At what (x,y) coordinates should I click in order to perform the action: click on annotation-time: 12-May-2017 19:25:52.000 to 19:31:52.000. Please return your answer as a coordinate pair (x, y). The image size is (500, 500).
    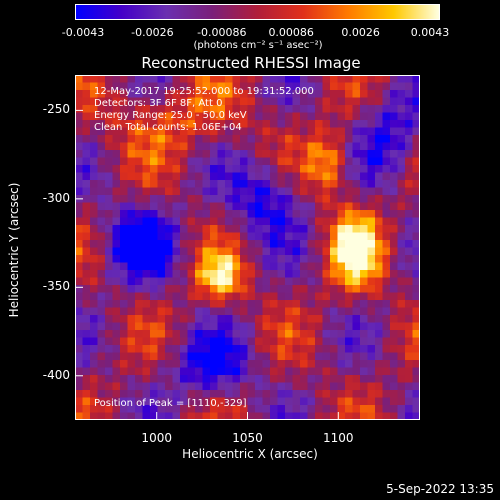
    Looking at the image, I should click on (204, 91).